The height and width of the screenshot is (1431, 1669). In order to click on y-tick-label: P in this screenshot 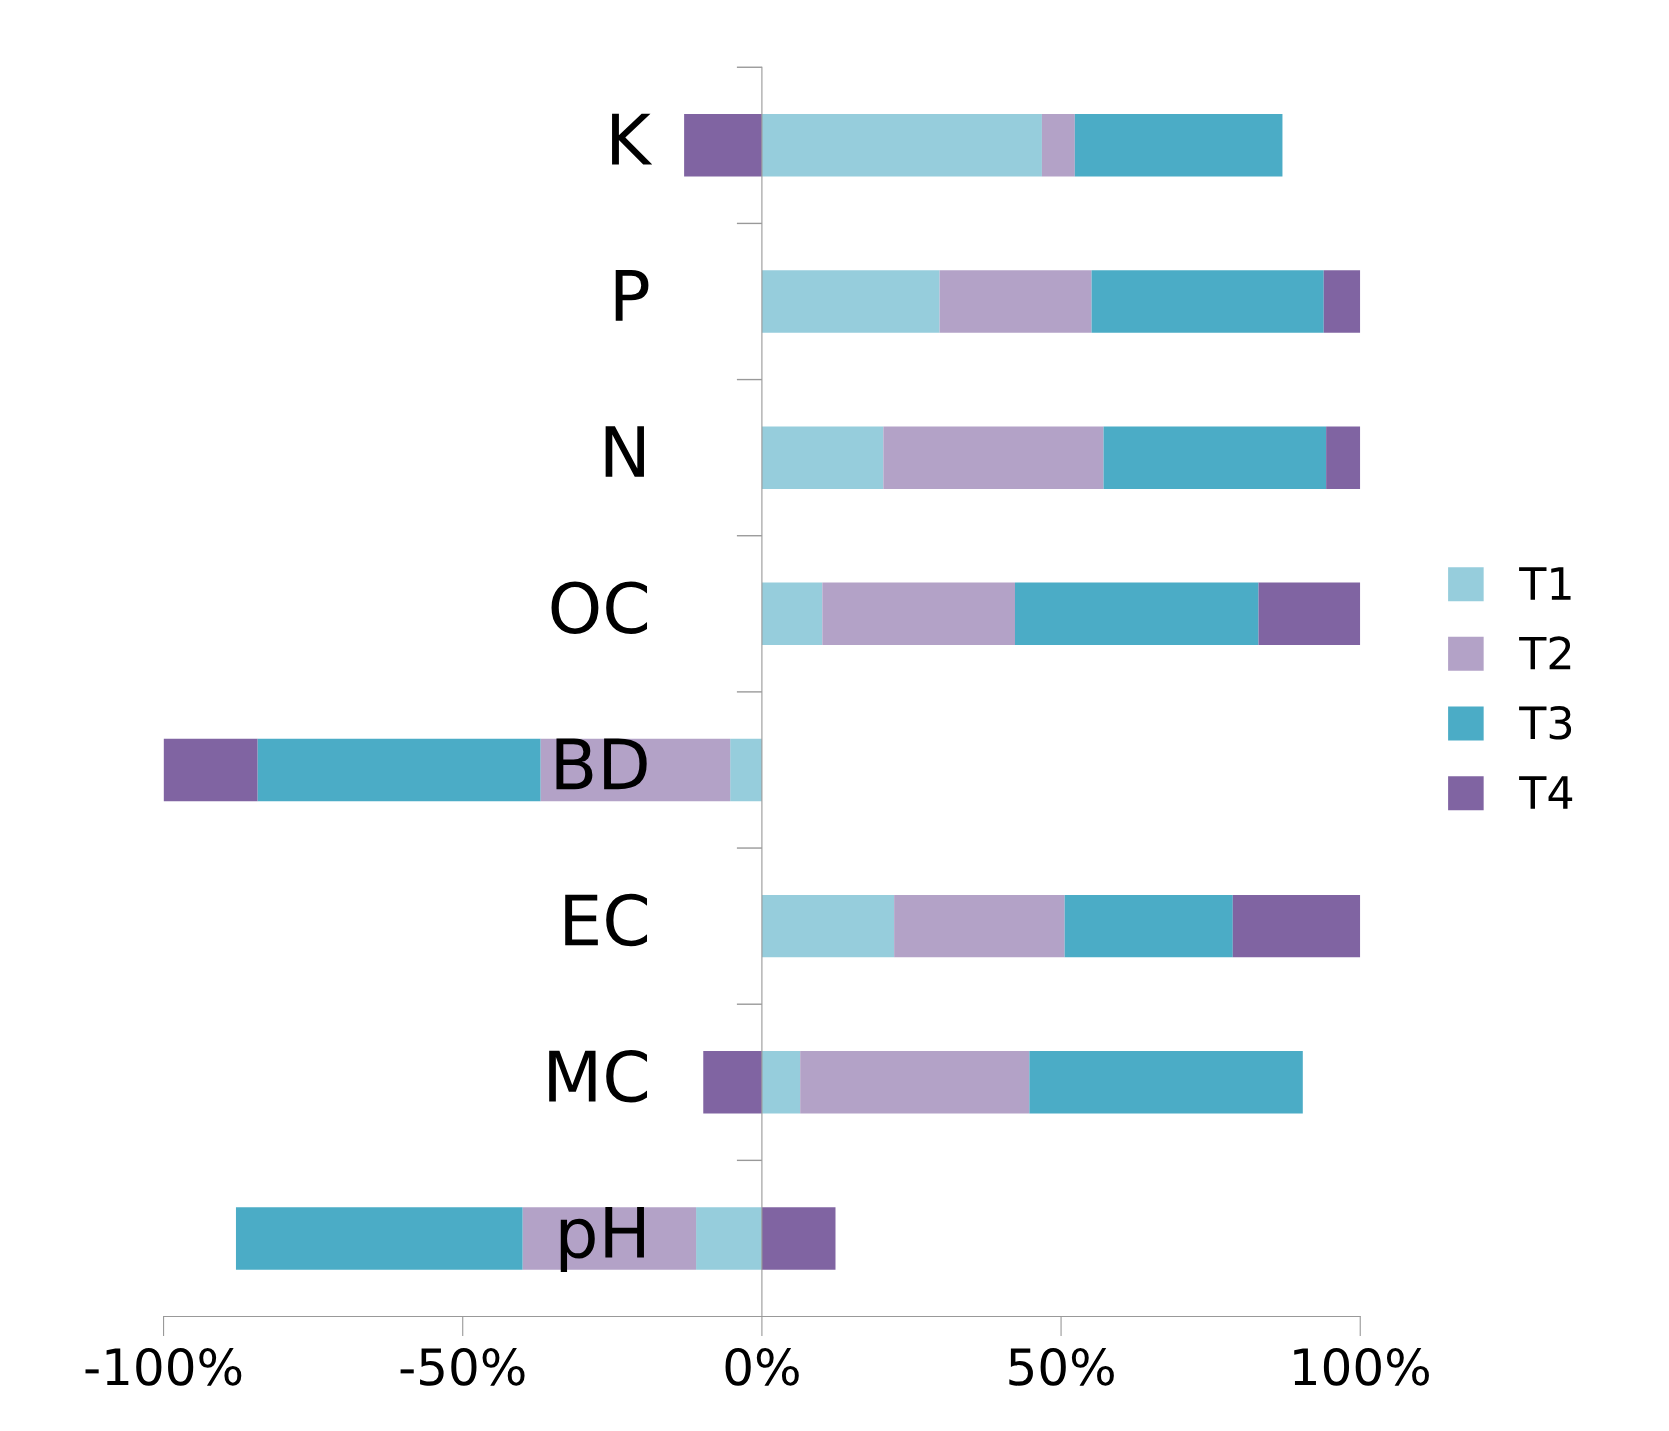, I will do `click(632, 295)`.